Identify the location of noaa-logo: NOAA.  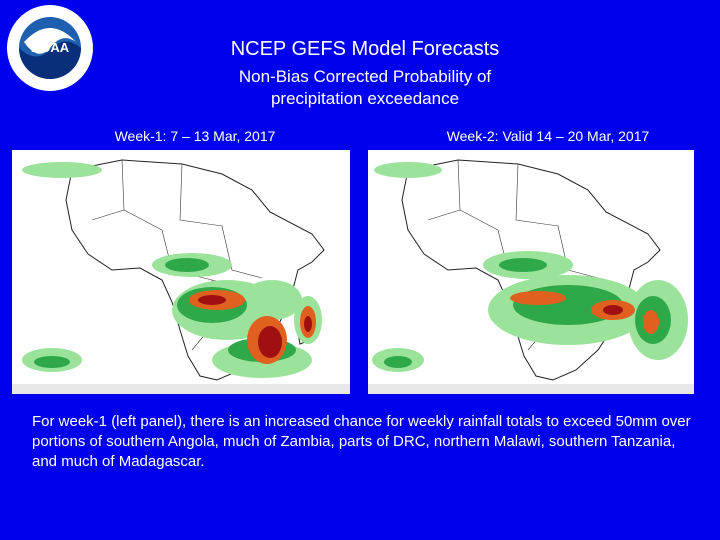
(50, 48).